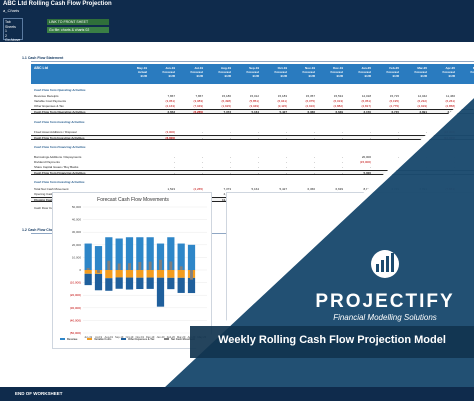 The image size is (474, 401). I want to click on column-header: Apr-20 Forecast EUR, so click(441, 72).